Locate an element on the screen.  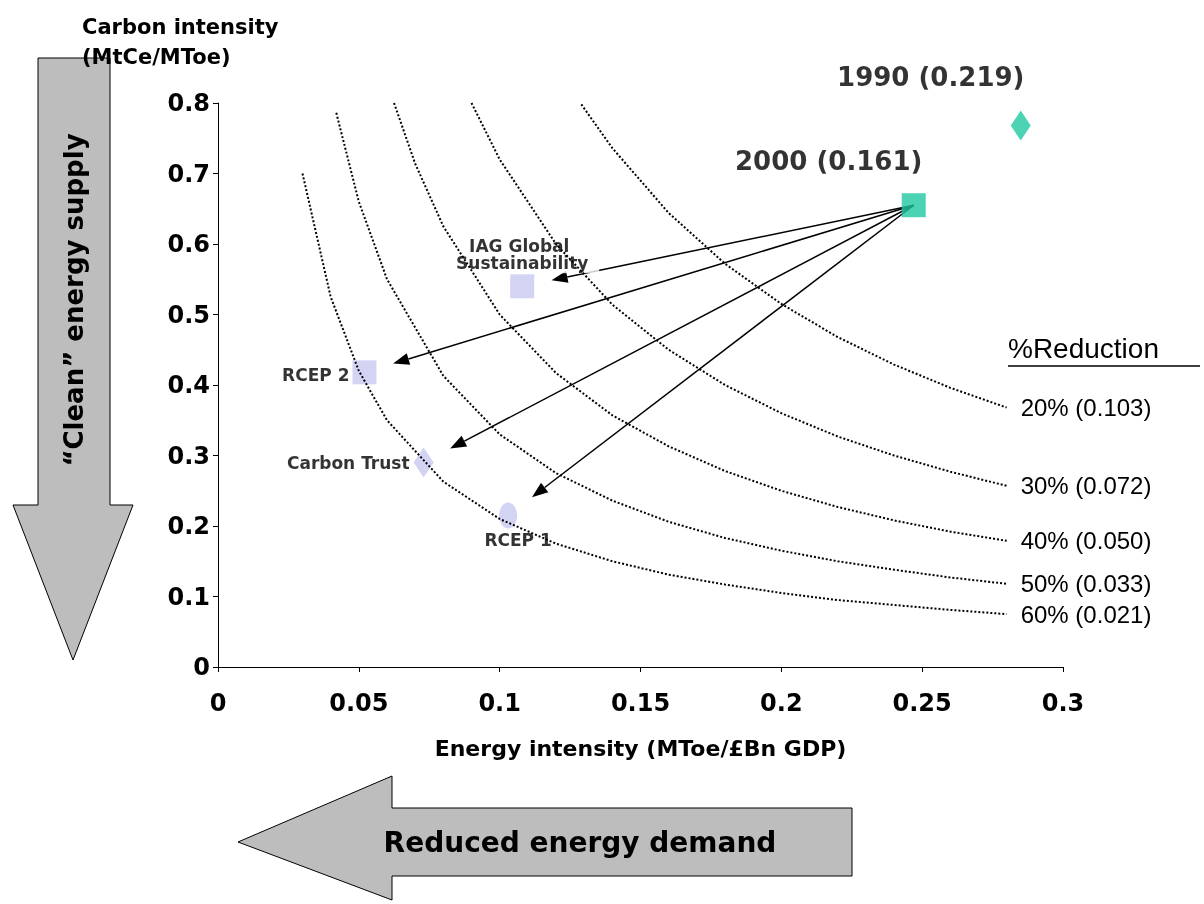
y-tick-label: 0.3 is located at coordinates (188, 455).